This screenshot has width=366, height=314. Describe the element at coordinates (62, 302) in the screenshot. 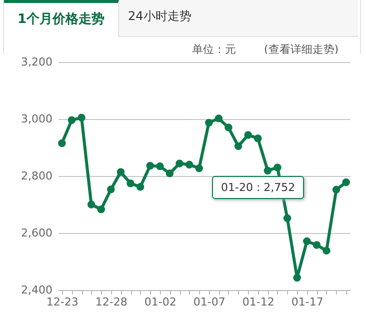

I see `x-tick-label: 12-23` at that location.